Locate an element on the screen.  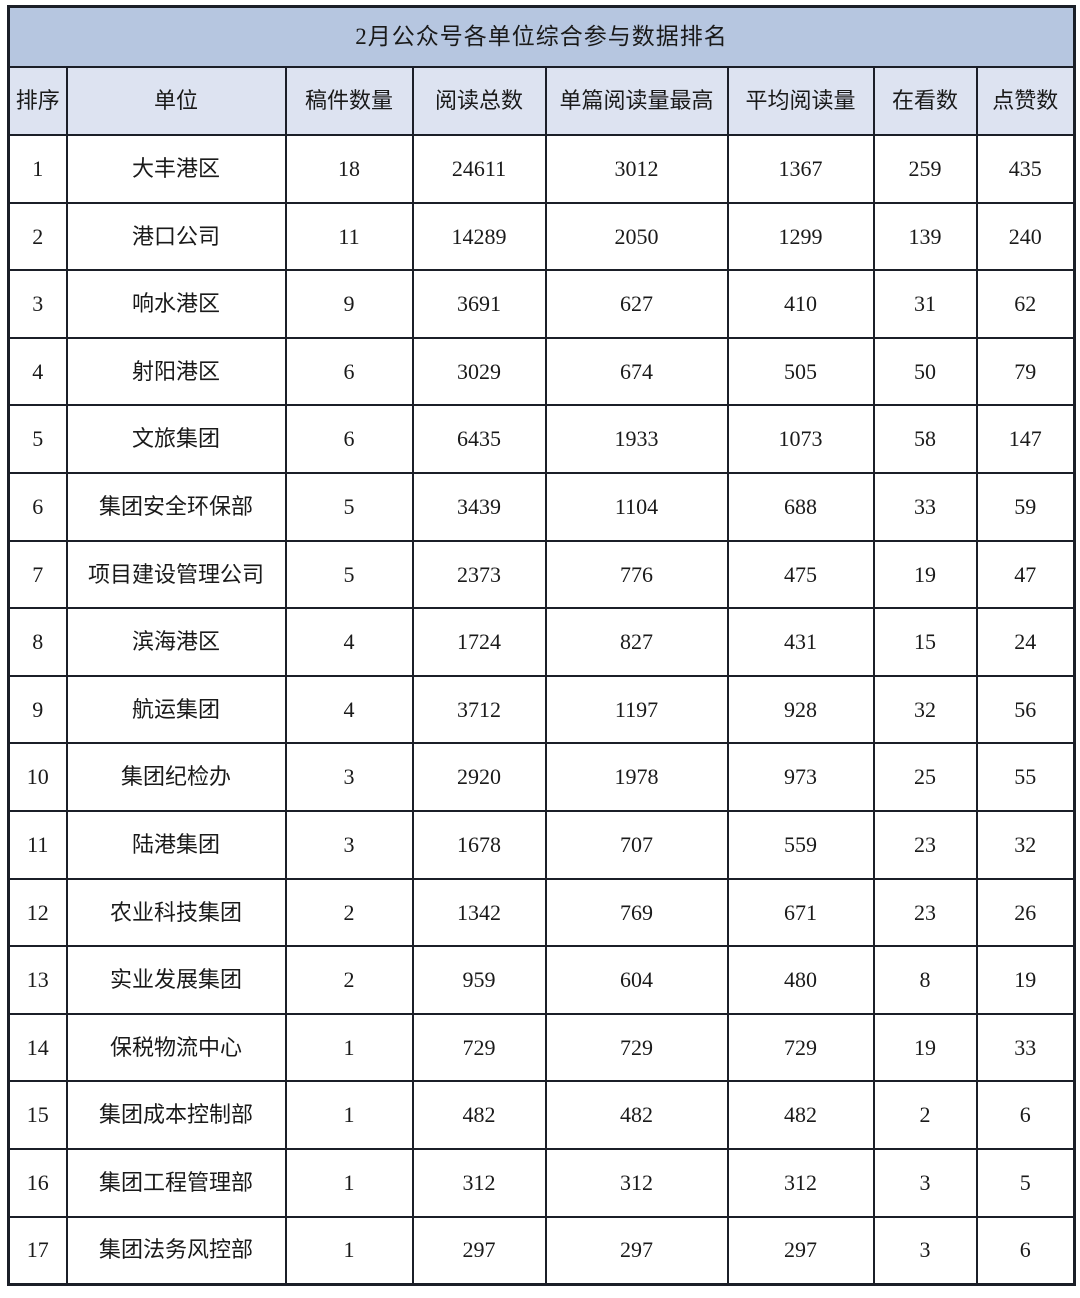
table-row: 2 港口公司 11 14289 2050 1299 139 240 is located at coordinates (541, 236).